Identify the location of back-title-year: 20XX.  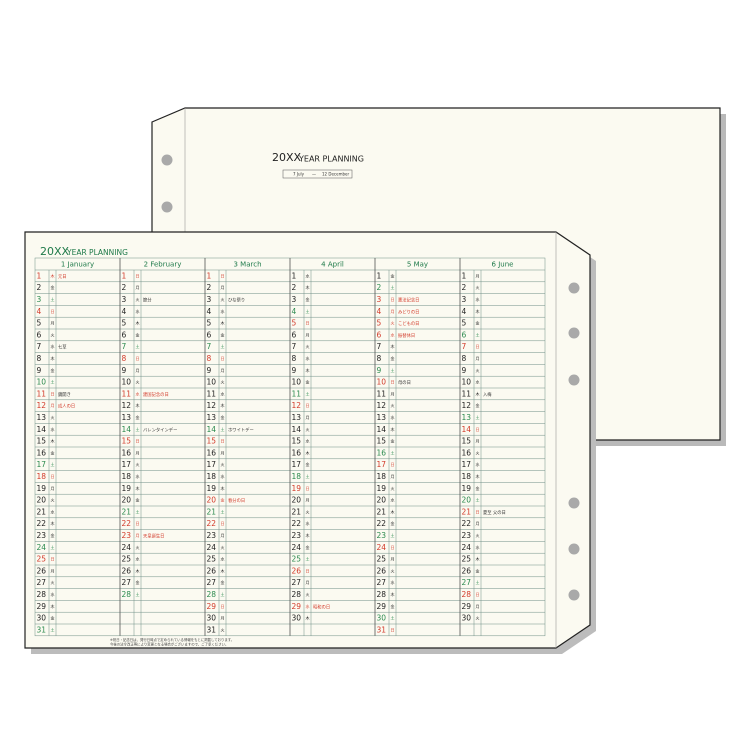
(287, 157).